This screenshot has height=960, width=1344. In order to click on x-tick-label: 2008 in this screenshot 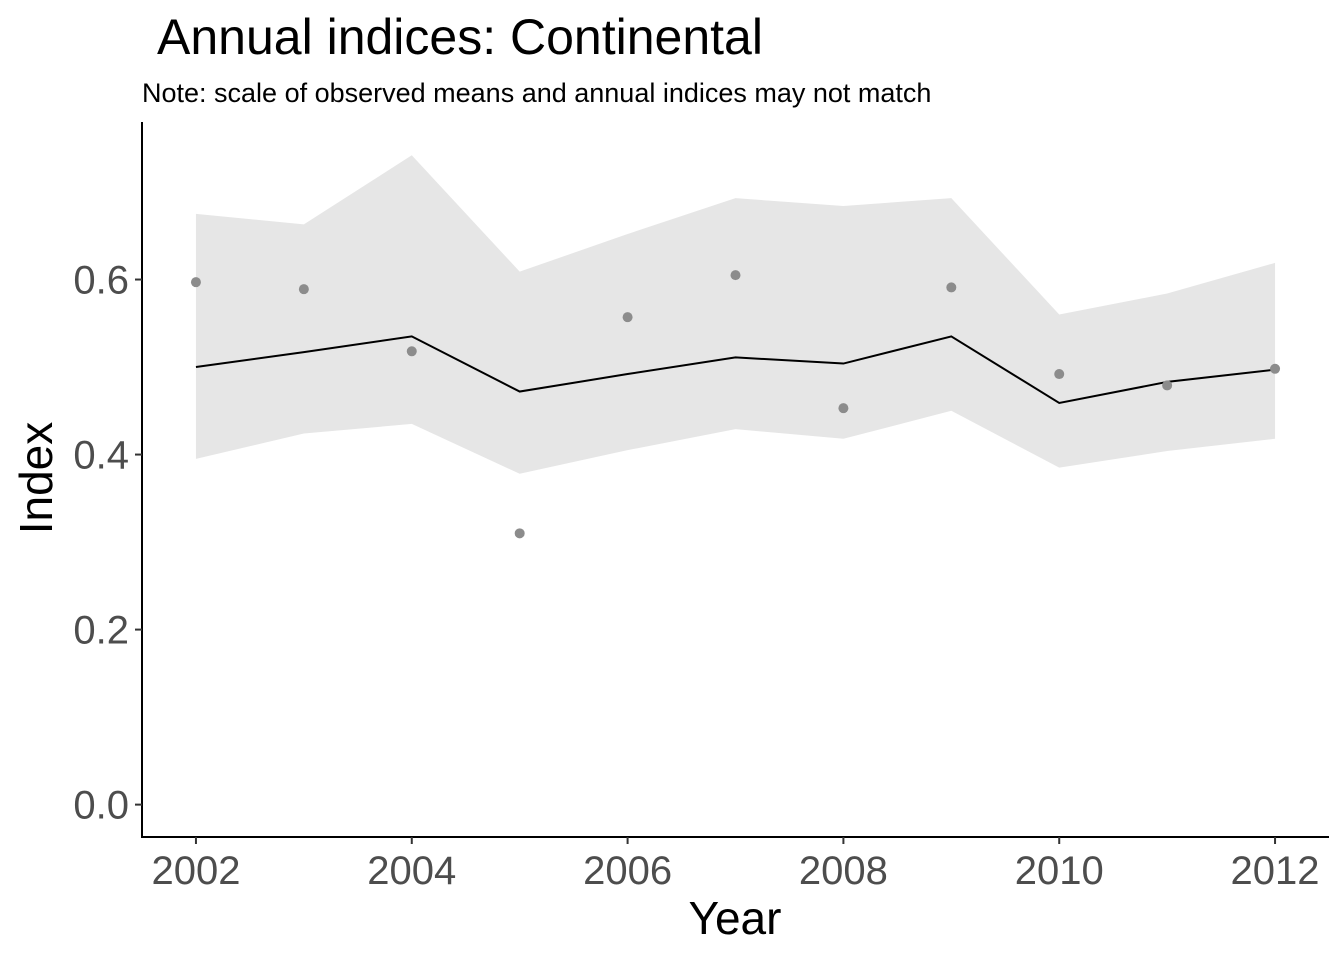, I will do `click(843, 871)`.